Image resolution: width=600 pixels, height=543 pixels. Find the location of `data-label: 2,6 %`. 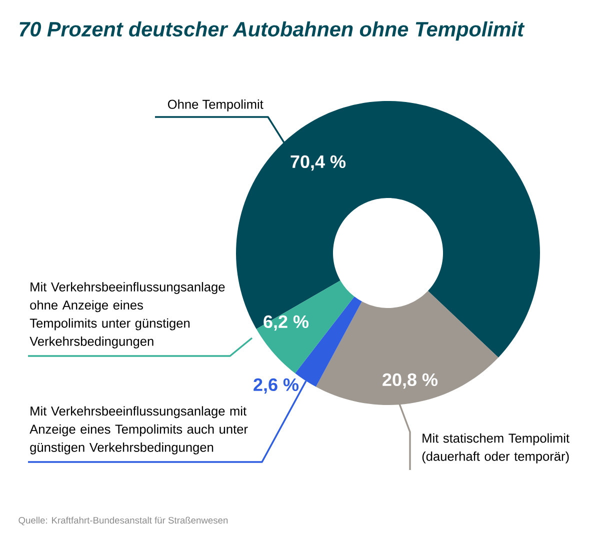

data-label: 2,6 % is located at coordinates (276, 386).